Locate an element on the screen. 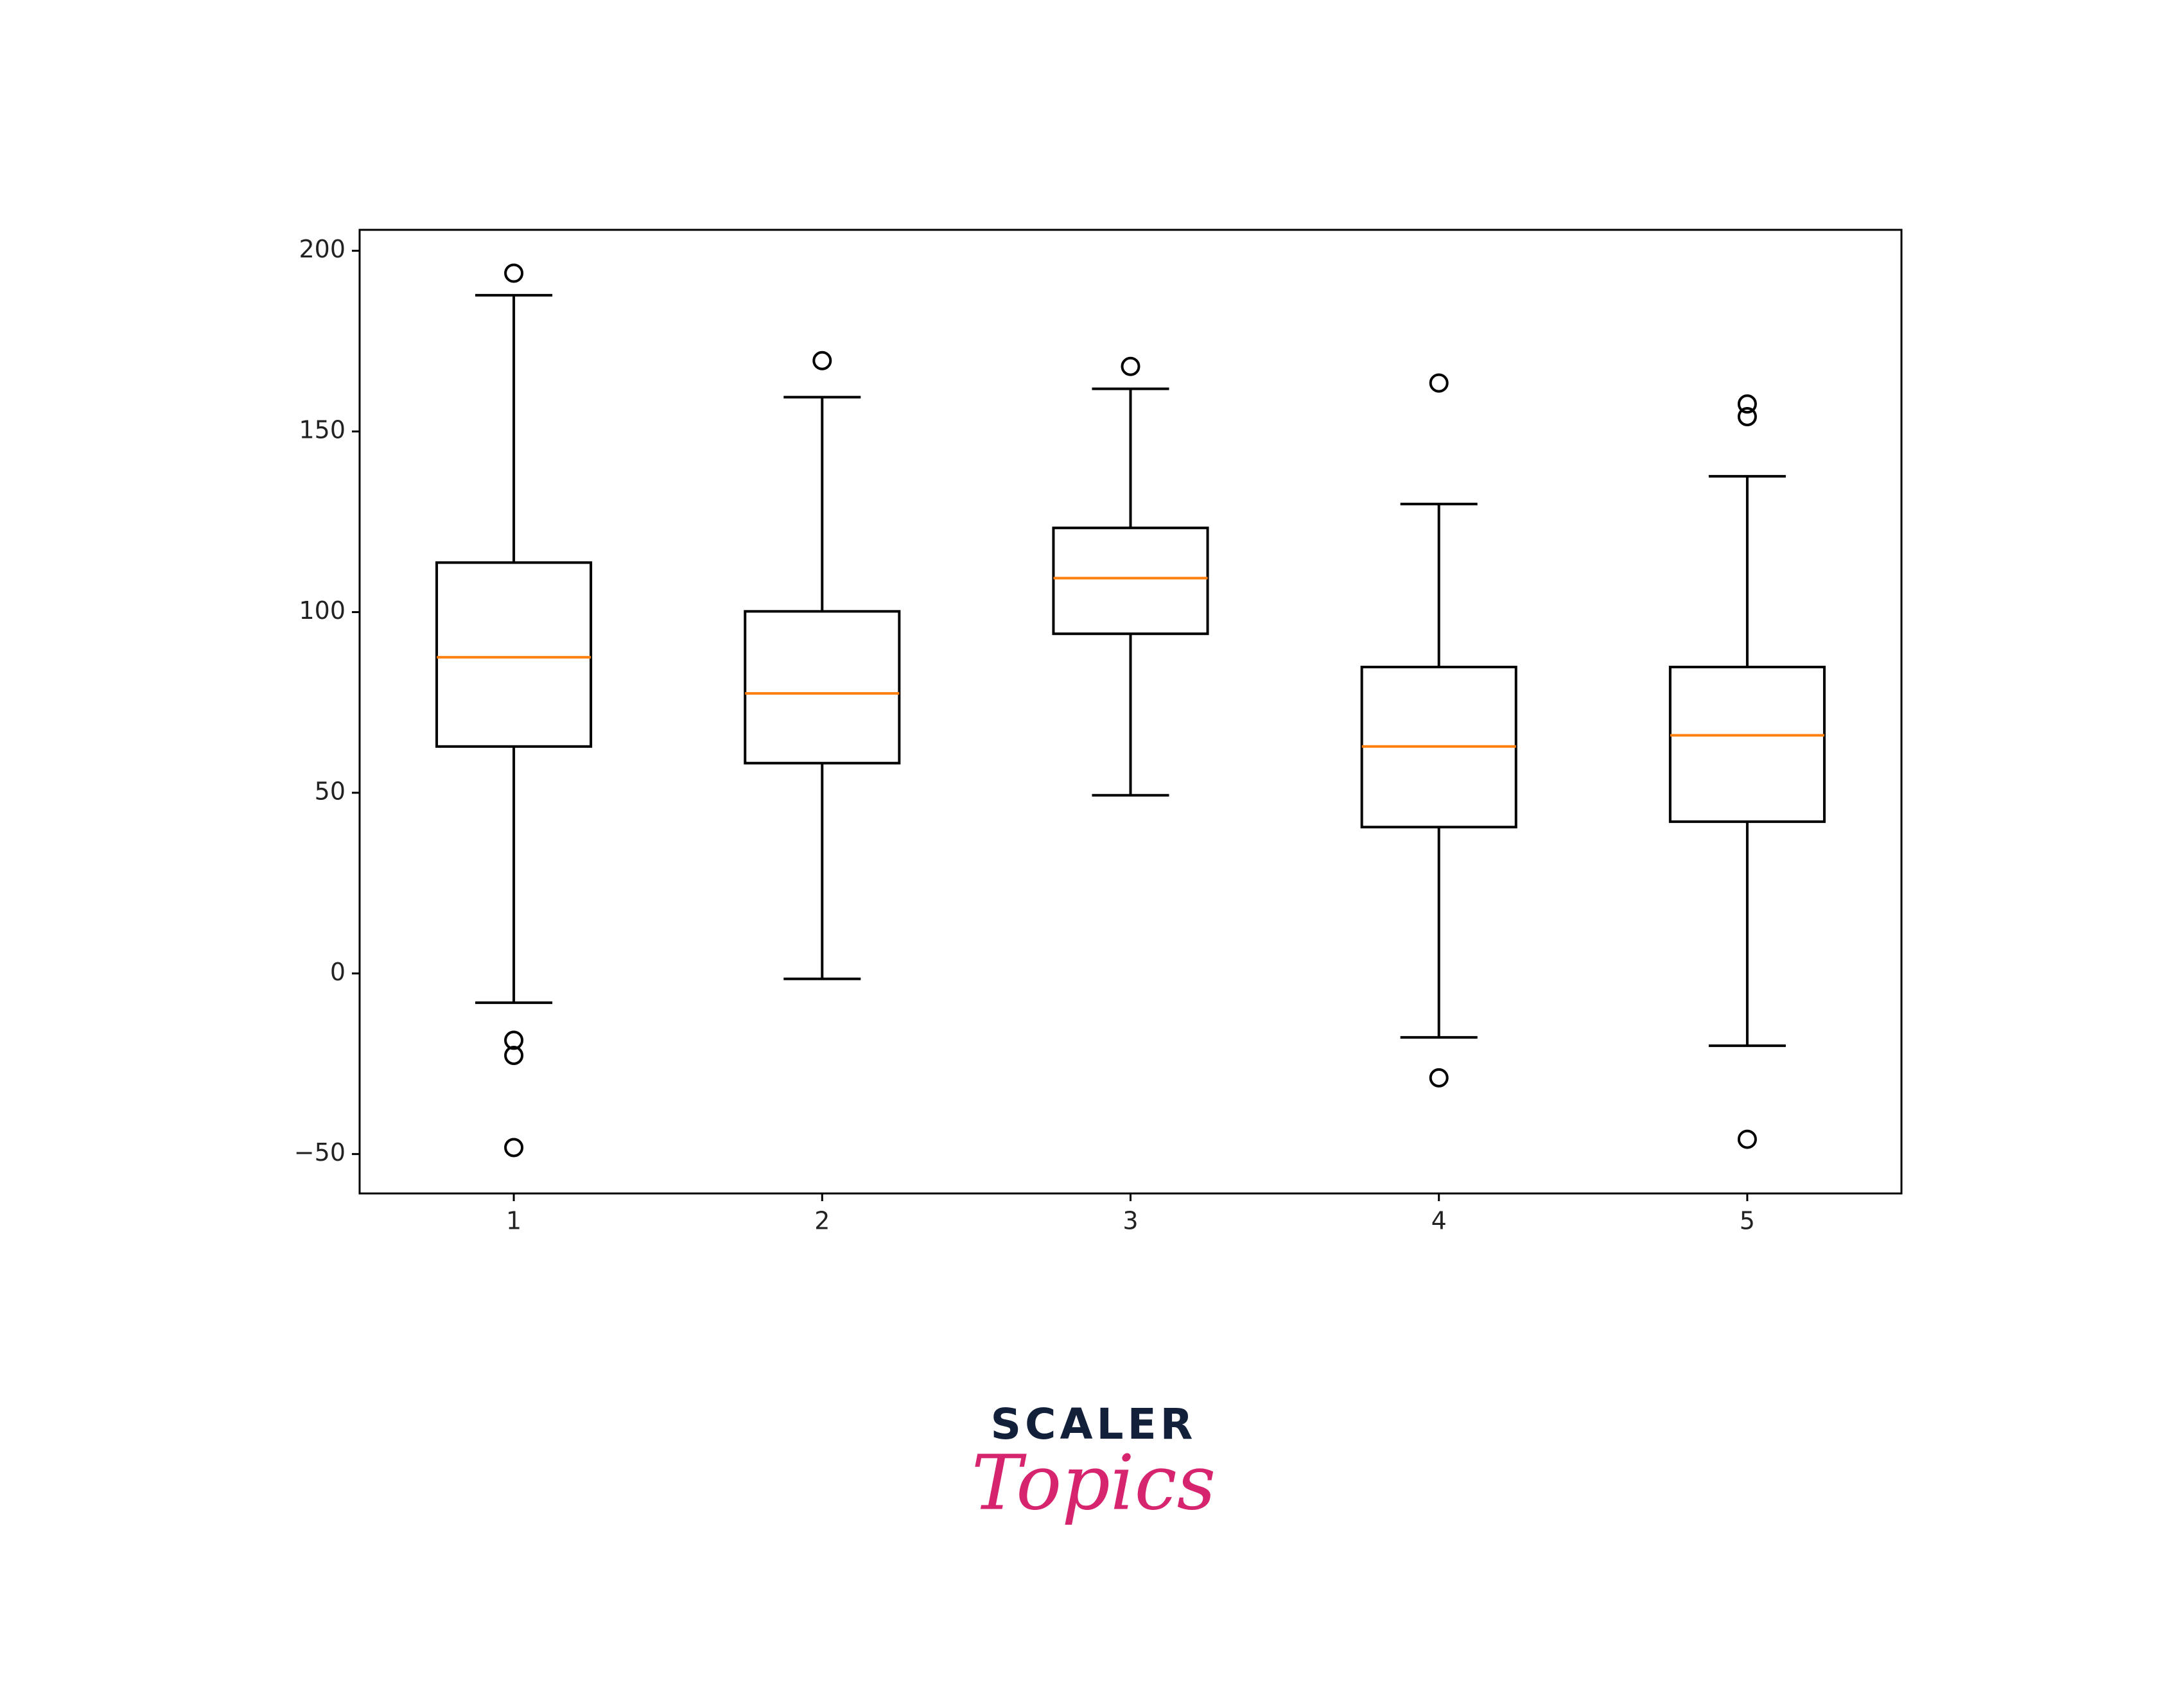 The image size is (2184, 1682). x-tick-label: 5 is located at coordinates (1748, 1221).